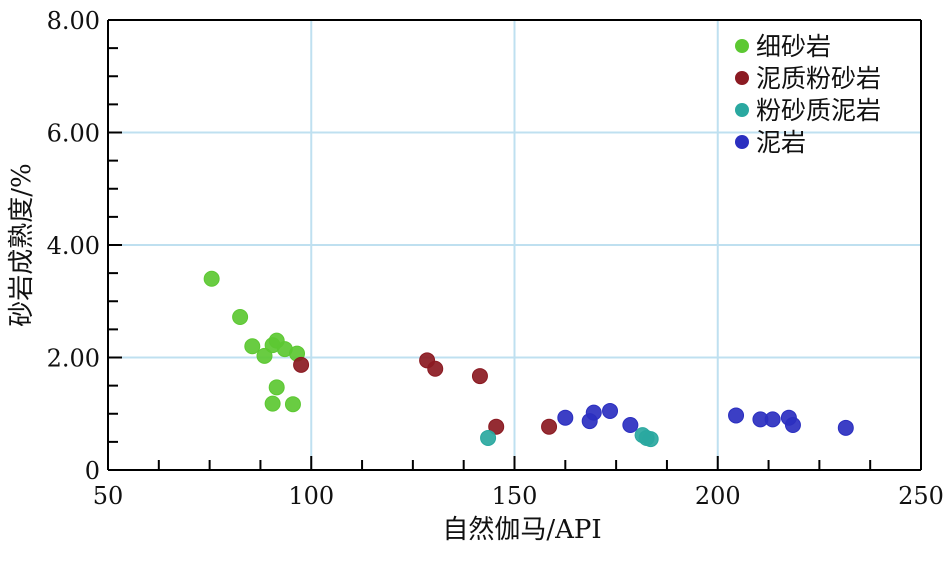  I want to click on y-tick-label: 2.00, so click(73, 359).